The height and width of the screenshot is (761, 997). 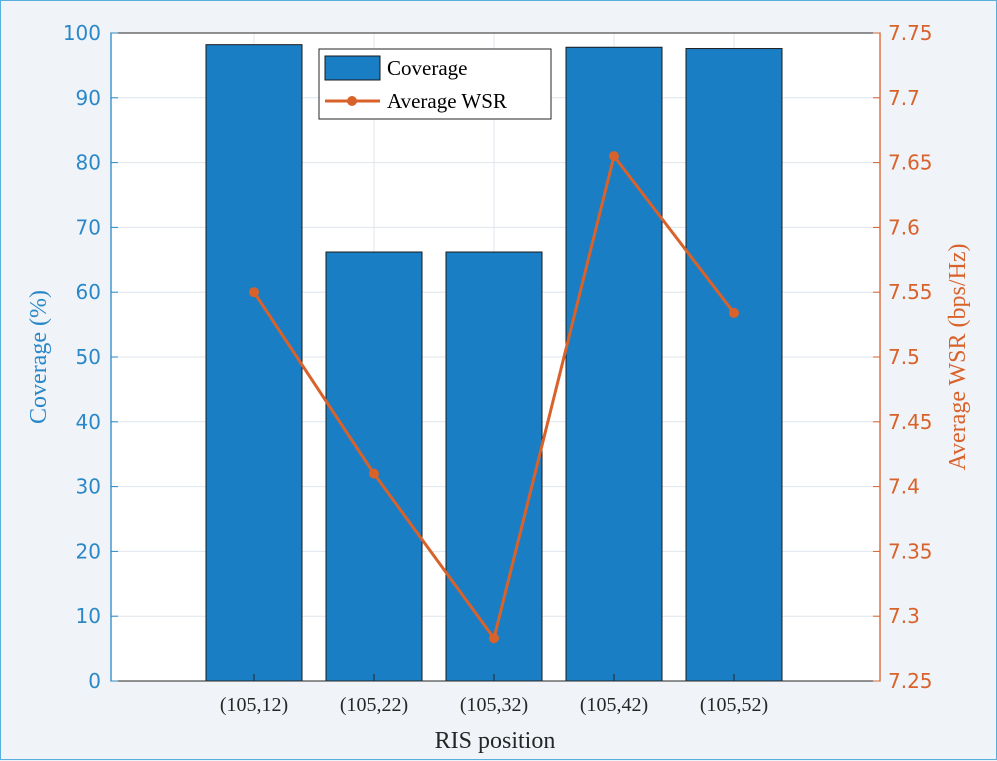 What do you see at coordinates (88, 422) in the screenshot?
I see `tick-label-left: 40` at bounding box center [88, 422].